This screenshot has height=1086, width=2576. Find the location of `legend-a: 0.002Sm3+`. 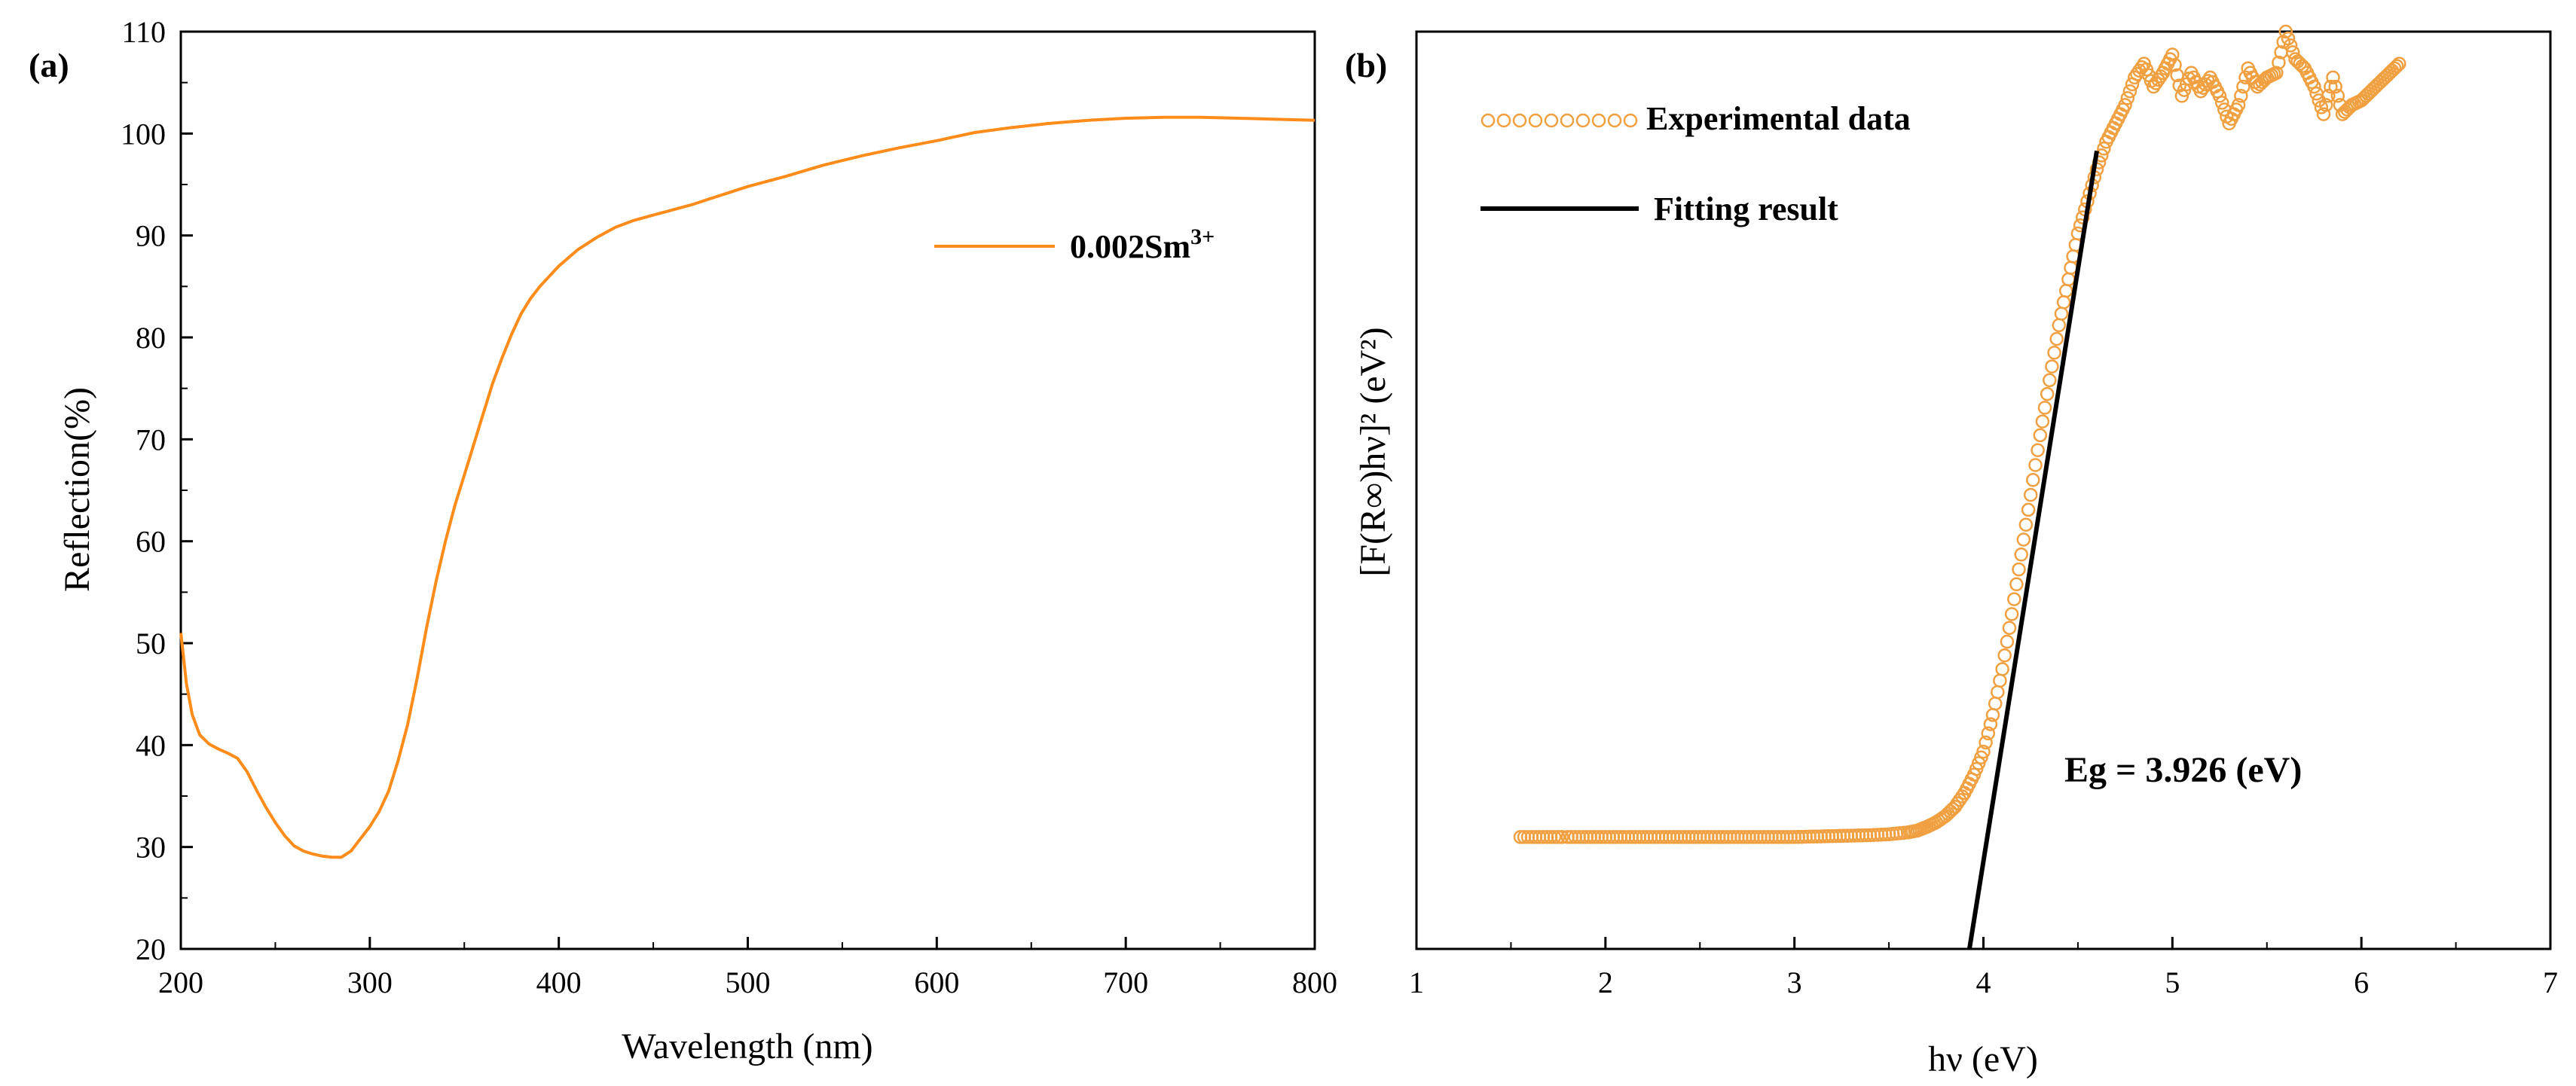

legend-a: 0.002Sm3+ is located at coordinates (1074, 244).